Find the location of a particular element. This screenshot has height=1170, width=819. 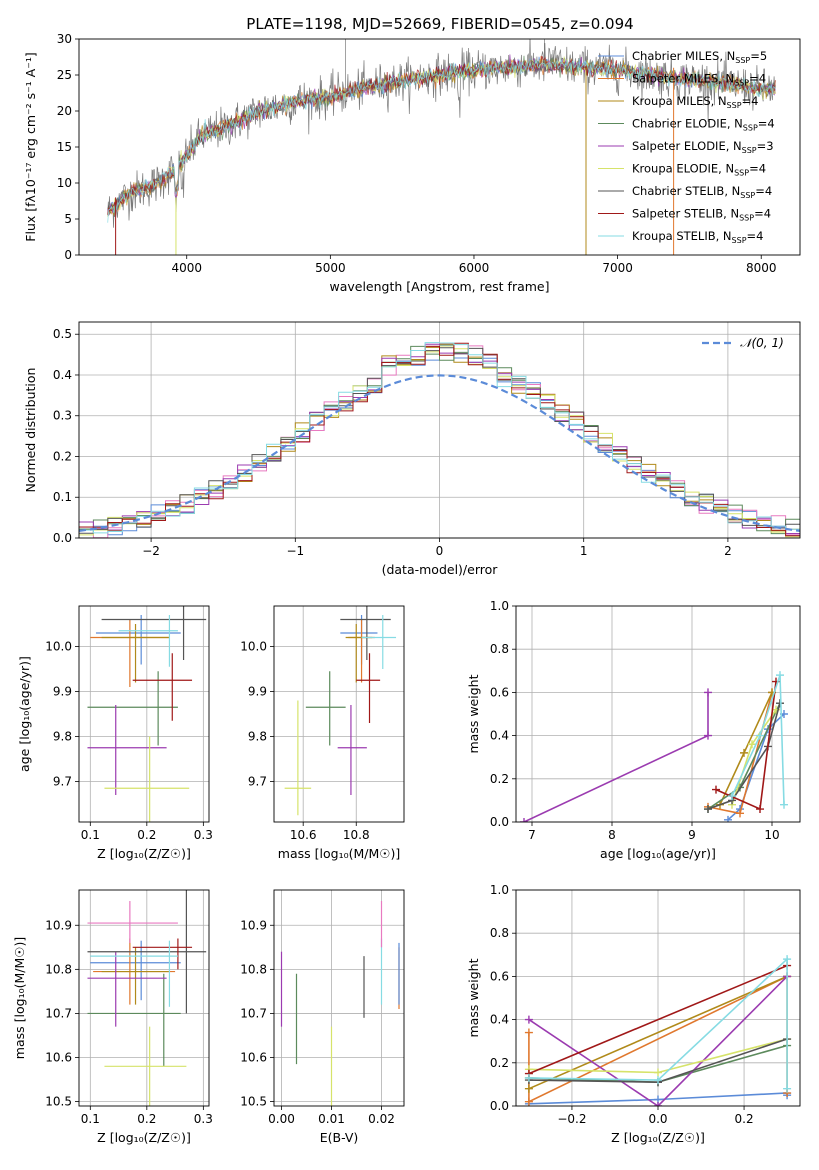

x-axis-label: E(B-V) is located at coordinates (339, 1137).